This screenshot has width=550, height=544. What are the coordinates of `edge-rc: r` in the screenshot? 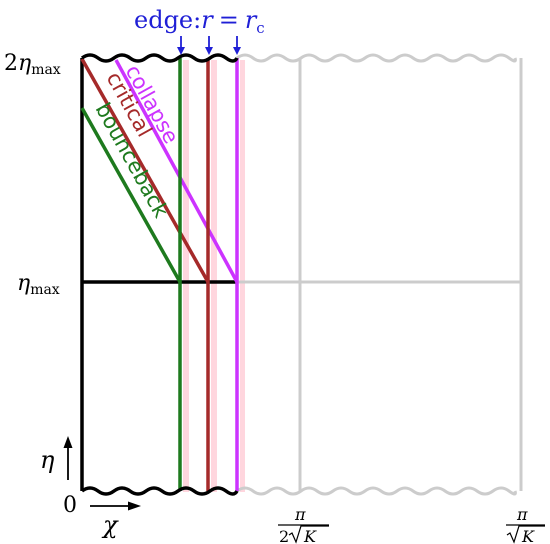 It's located at (251, 20).